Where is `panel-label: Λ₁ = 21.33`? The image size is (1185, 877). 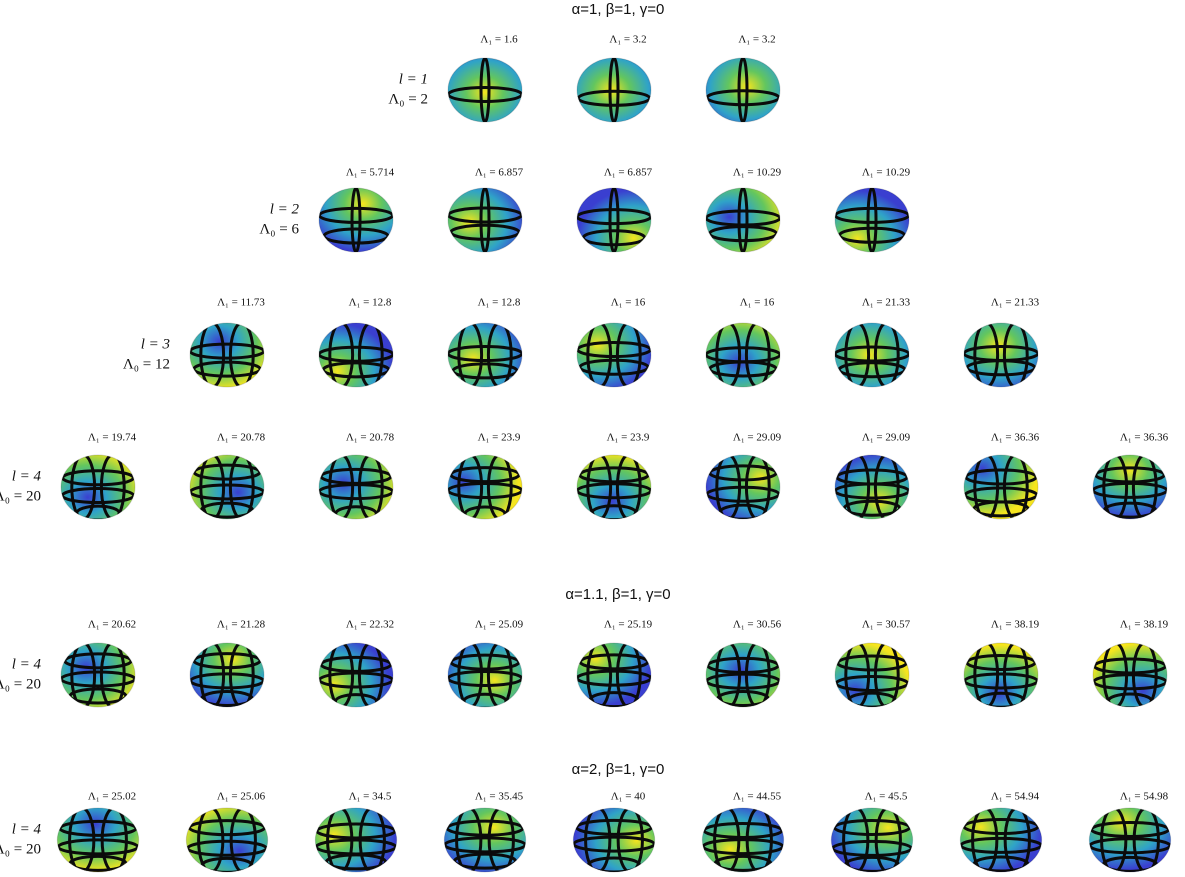
panel-label: Λ₁ = 21.33 is located at coordinates (1015, 303).